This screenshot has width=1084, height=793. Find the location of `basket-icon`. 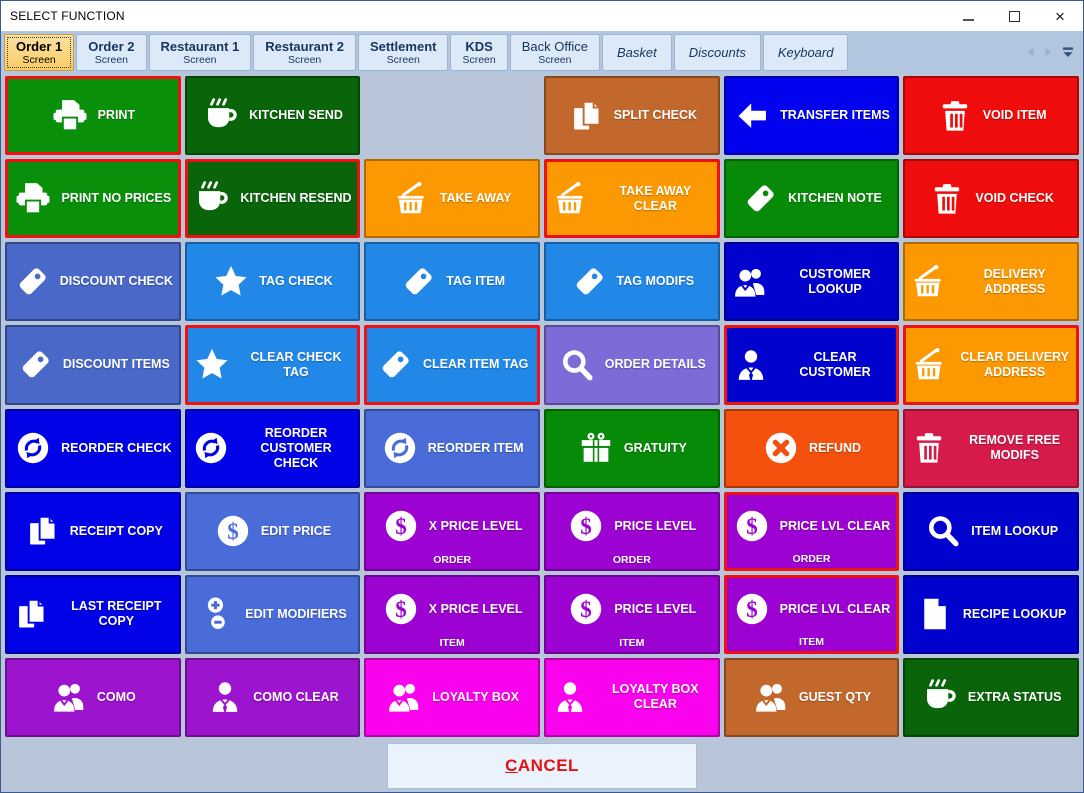

basket-icon is located at coordinates (410, 197).